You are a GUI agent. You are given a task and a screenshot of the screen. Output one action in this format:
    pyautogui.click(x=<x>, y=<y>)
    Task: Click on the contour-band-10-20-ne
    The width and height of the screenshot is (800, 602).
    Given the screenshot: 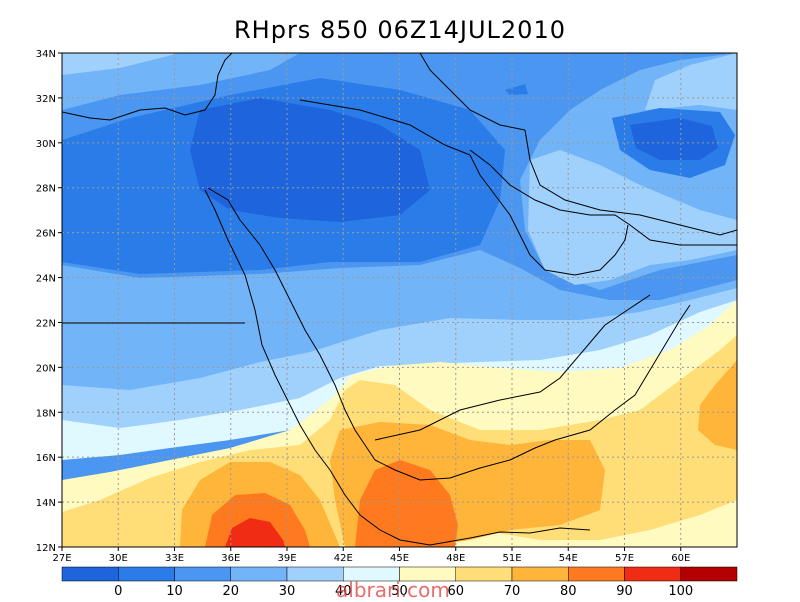 What is the action you would take?
    pyautogui.click(x=516, y=89)
    